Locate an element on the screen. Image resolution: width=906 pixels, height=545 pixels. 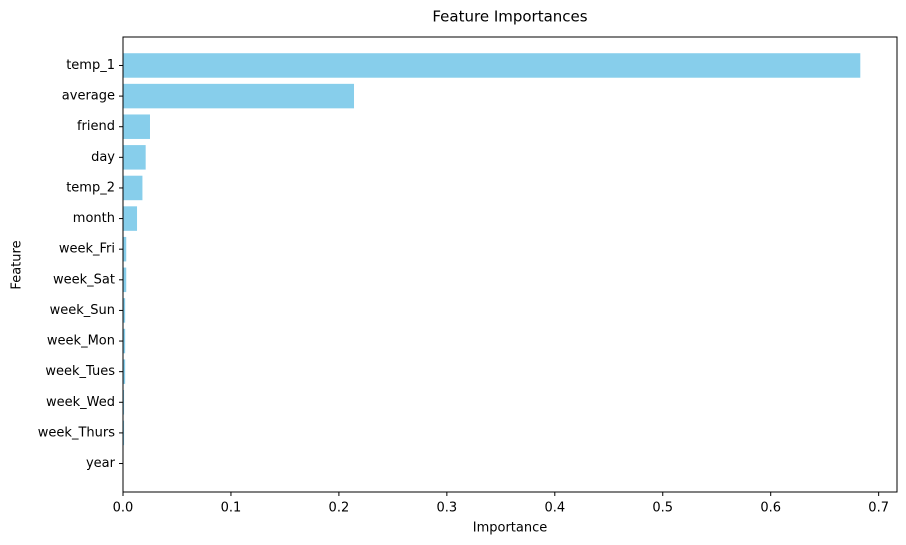
chart-title: Feature Importances is located at coordinates (509, 17).